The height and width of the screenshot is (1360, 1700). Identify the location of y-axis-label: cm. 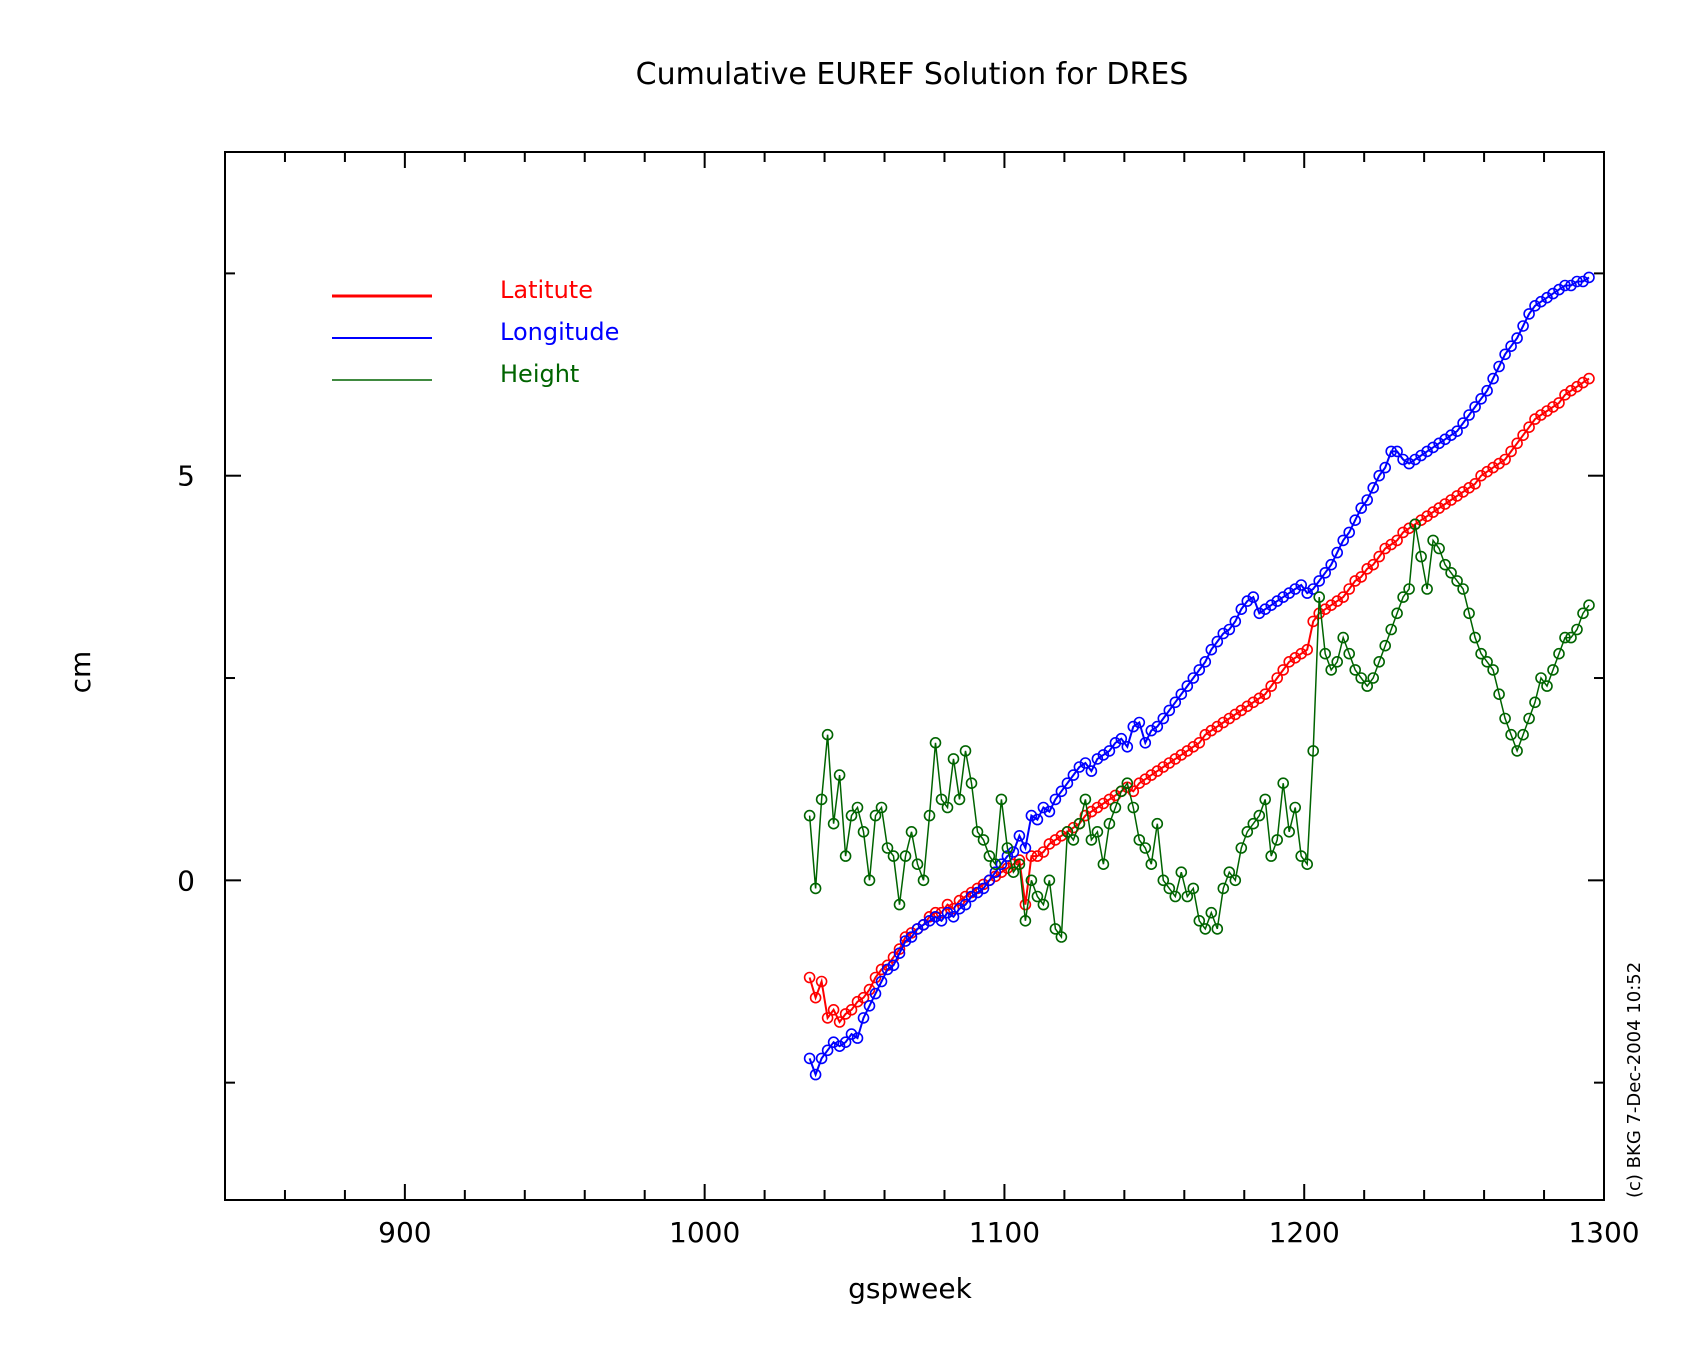
(80, 672).